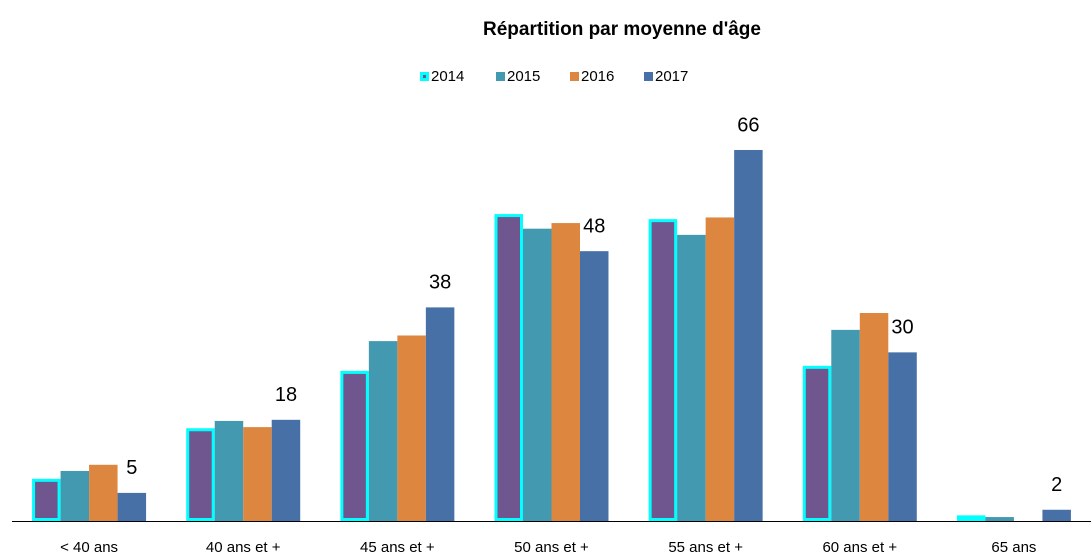  What do you see at coordinates (89, 547) in the screenshot?
I see `x-tick-label: < 40 ans` at bounding box center [89, 547].